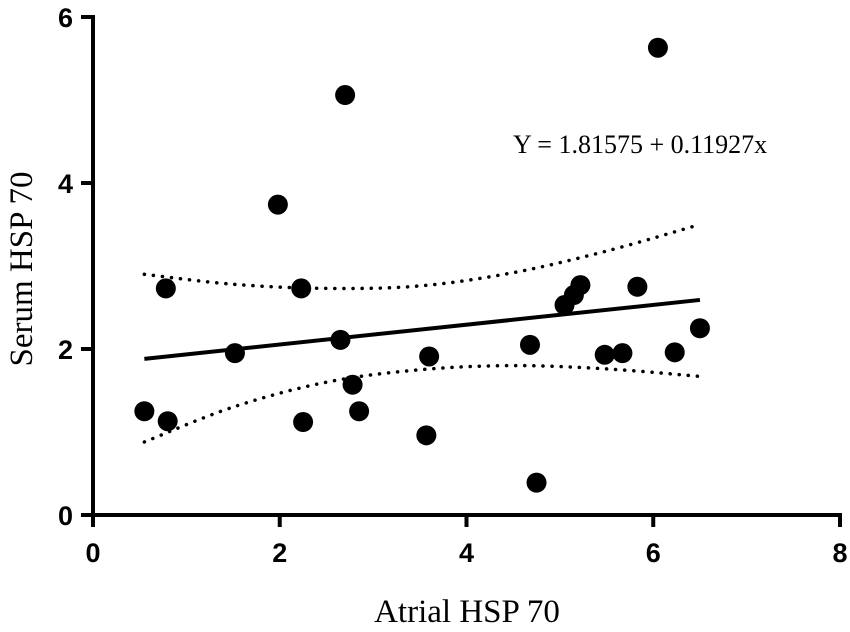 This screenshot has height=632, width=850. I want to click on y-tick-label: 6, so click(65, 18).